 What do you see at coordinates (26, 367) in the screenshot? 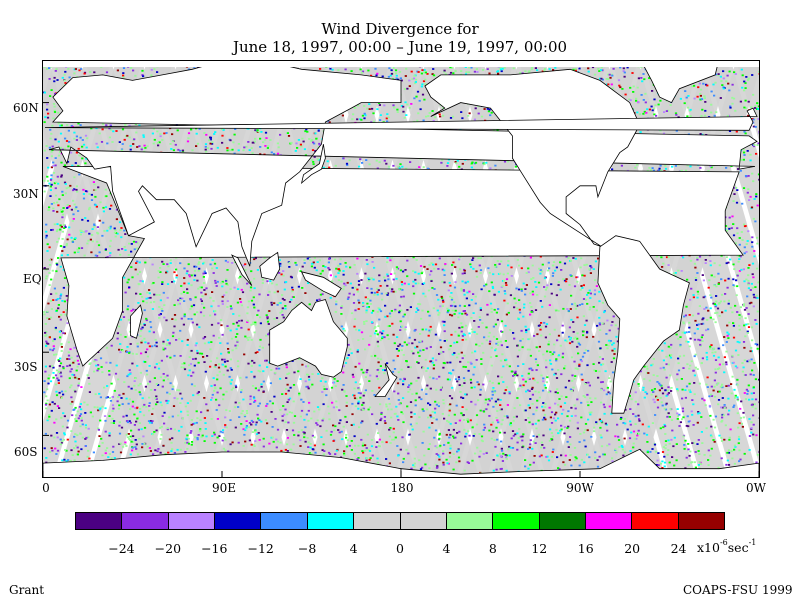
I see `lat-label-30s: 30S` at bounding box center [26, 367].